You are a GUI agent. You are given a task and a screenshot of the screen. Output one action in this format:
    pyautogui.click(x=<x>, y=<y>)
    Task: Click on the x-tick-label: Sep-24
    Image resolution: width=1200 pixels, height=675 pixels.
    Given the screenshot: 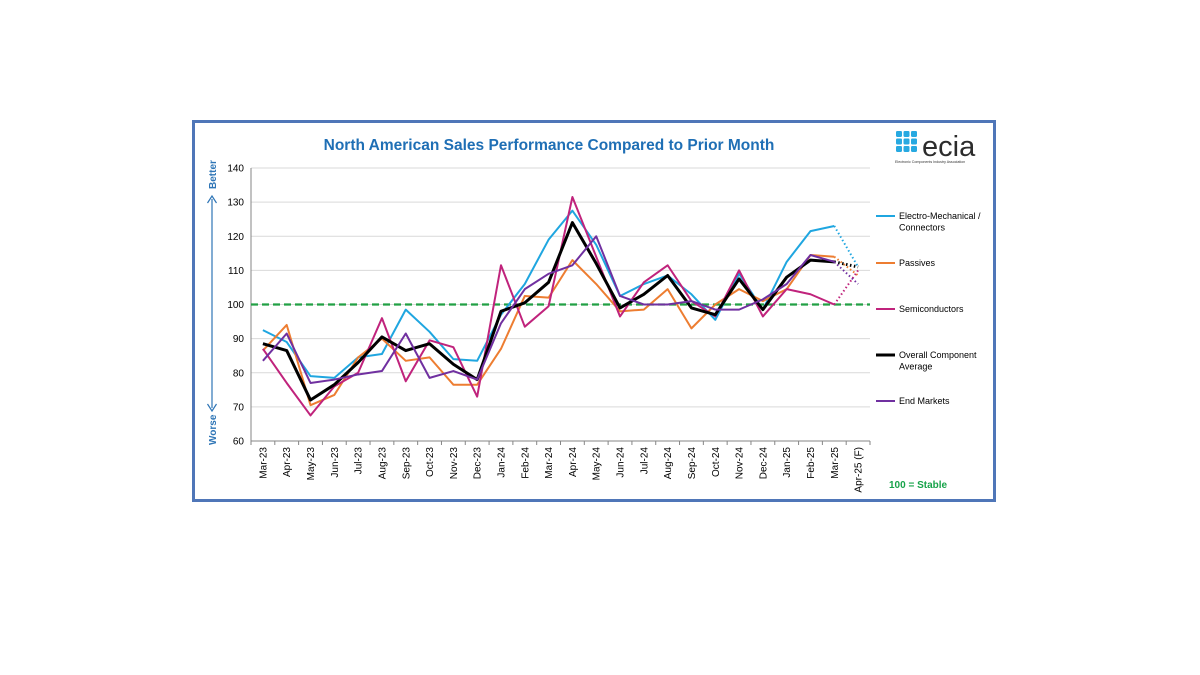 What is the action you would take?
    pyautogui.click(x=692, y=463)
    